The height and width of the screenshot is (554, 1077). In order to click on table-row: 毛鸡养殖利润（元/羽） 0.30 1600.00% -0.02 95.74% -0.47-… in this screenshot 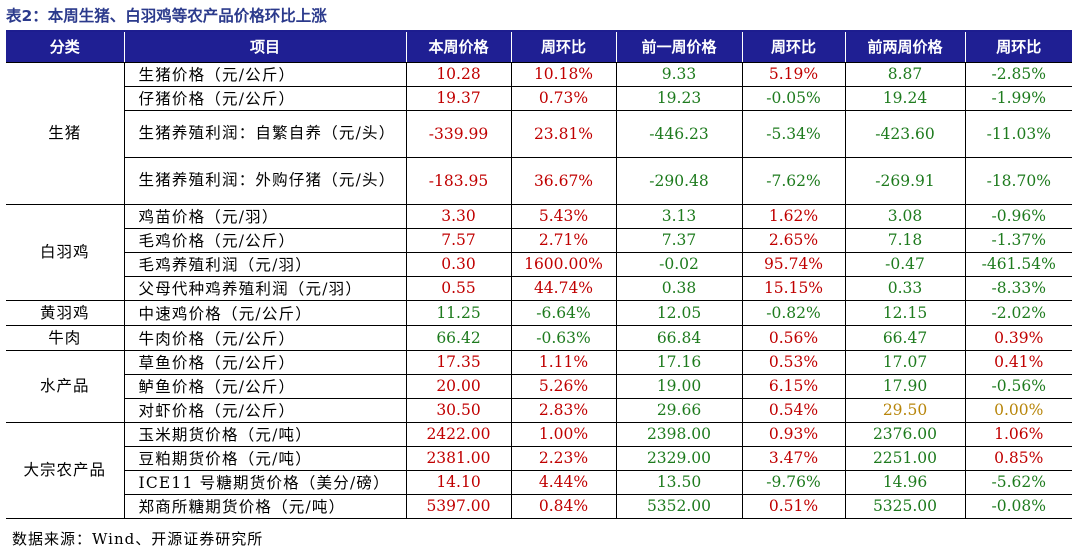, I will do `click(539, 264)`.